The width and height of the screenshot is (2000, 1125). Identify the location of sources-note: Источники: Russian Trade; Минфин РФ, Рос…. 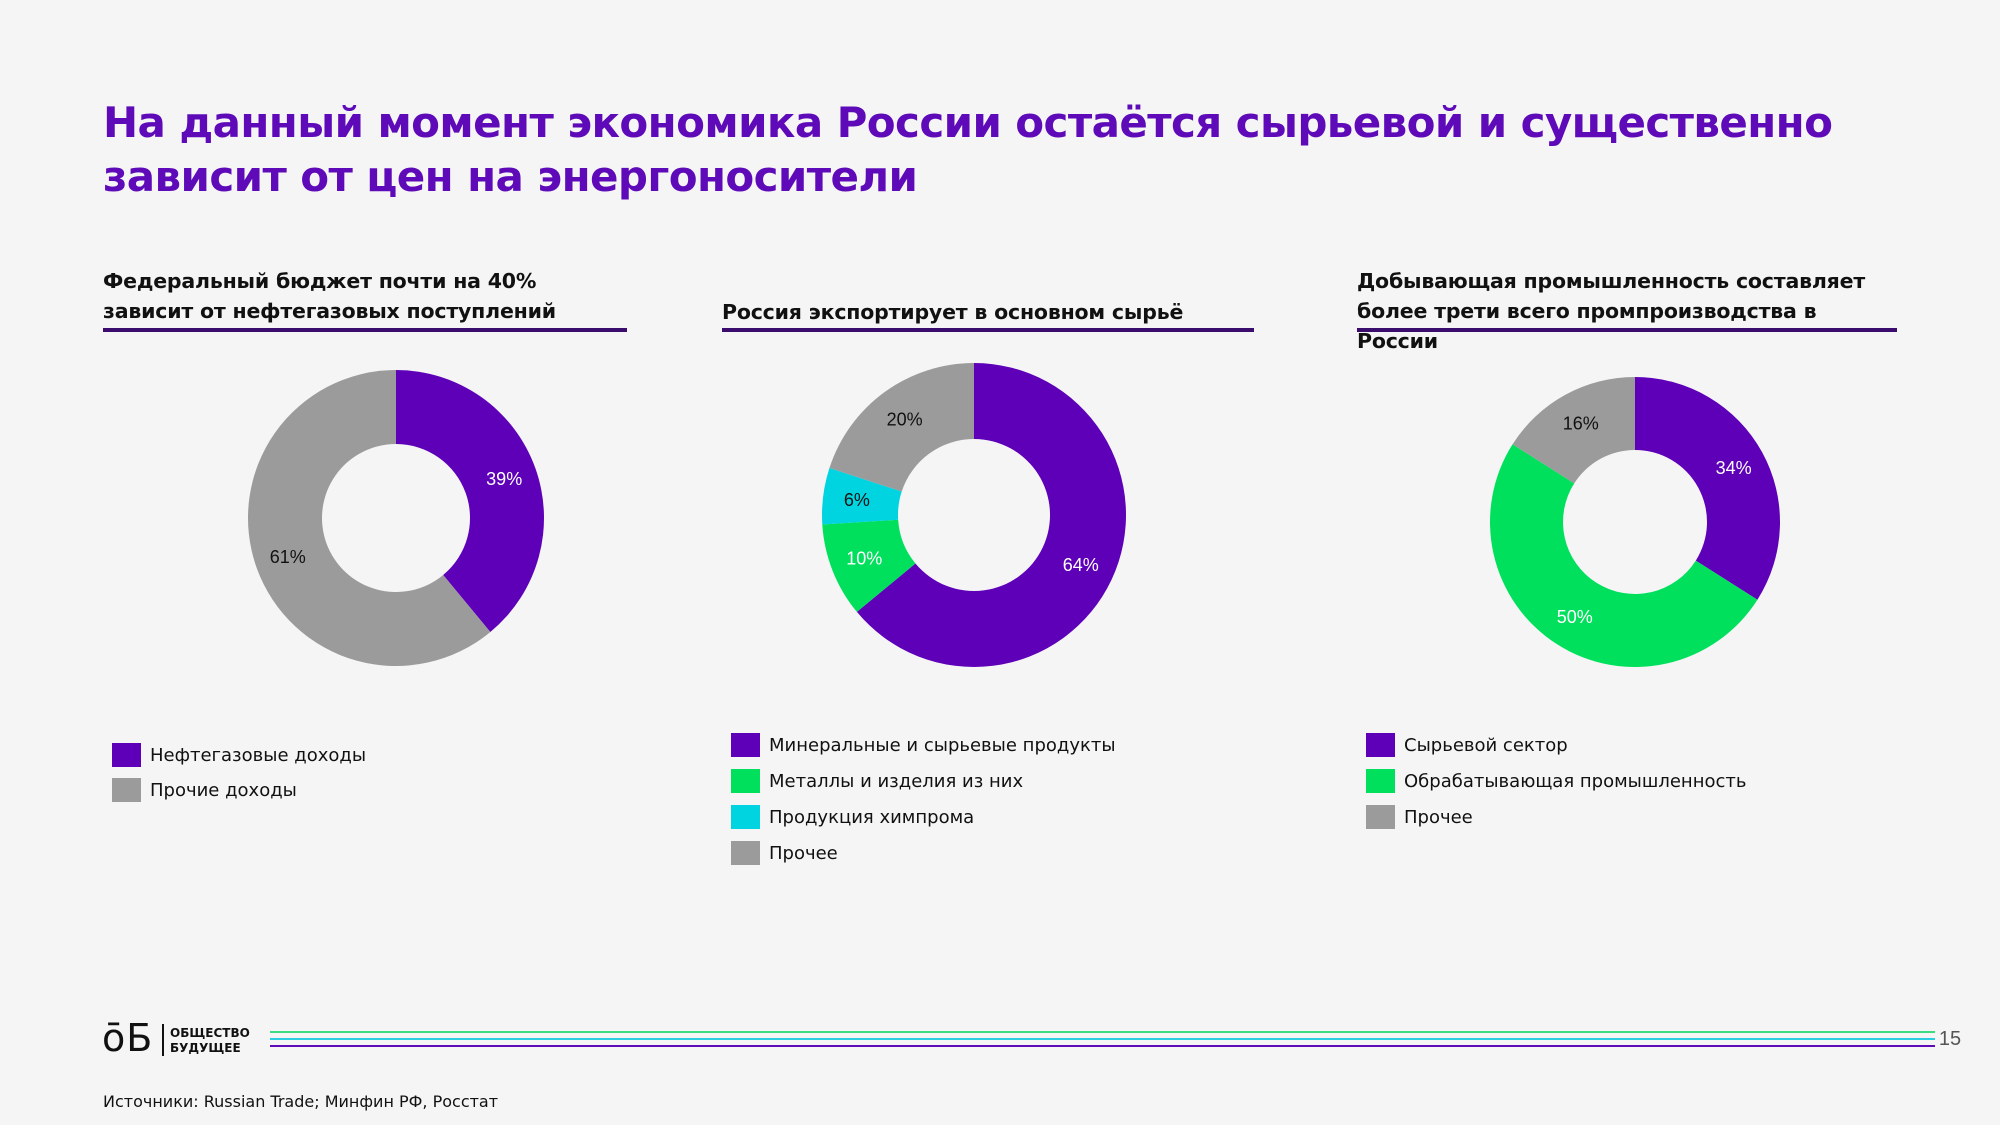
(301, 1101).